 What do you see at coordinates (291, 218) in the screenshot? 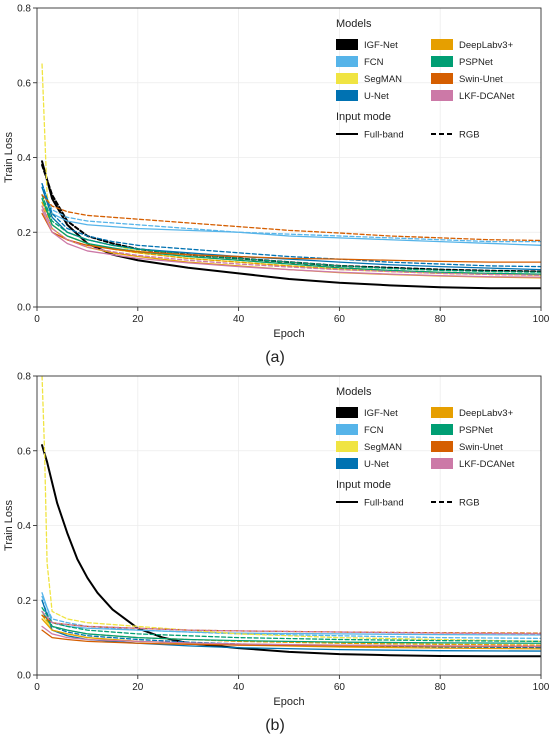
I see `series-line-swin-unet-dashed` at bounding box center [291, 218].